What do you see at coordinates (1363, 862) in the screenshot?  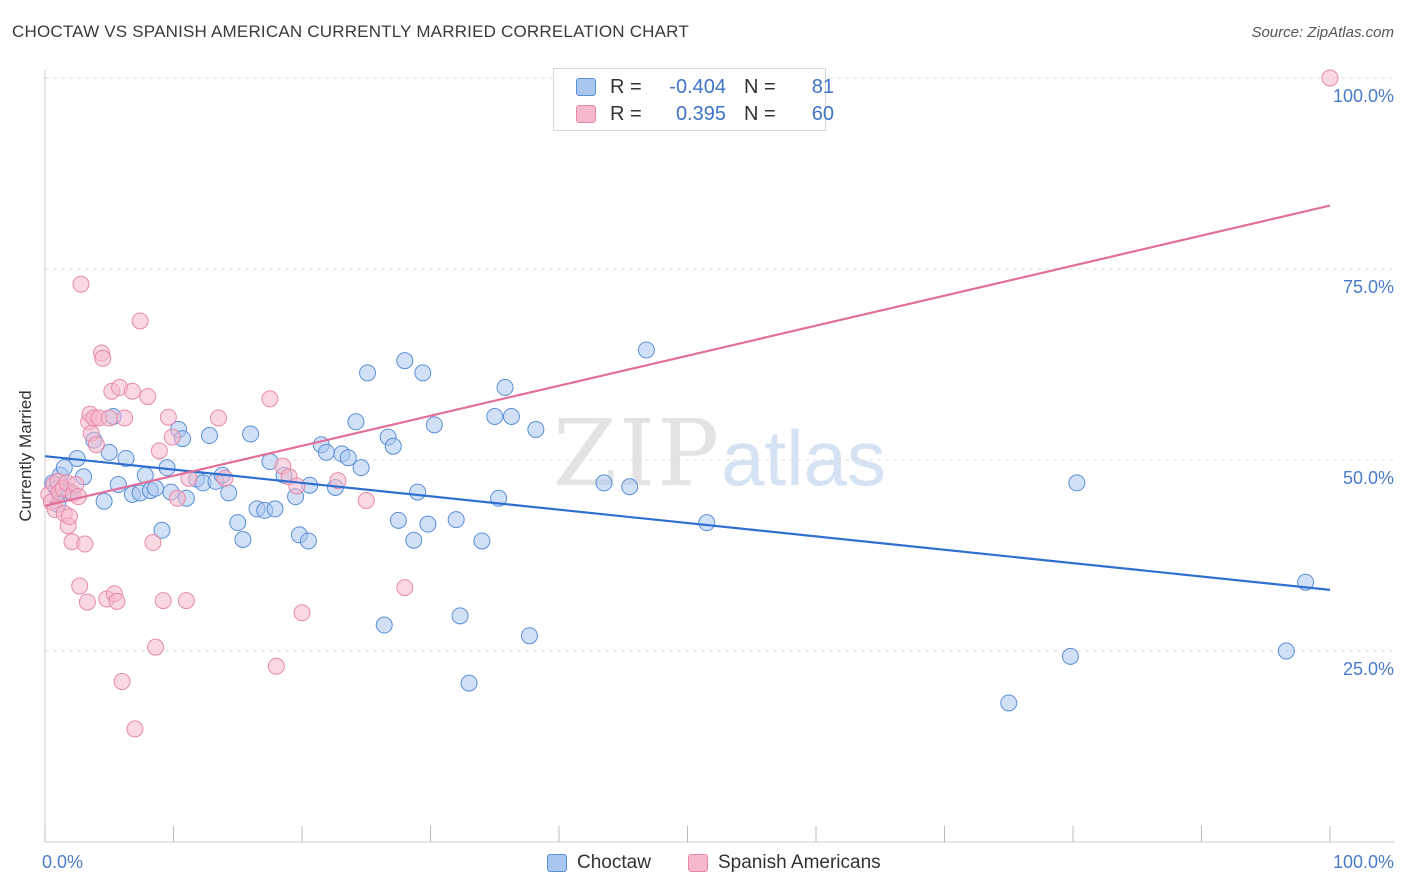 I see `x-tick-label-100: 100.0%` at bounding box center [1363, 862].